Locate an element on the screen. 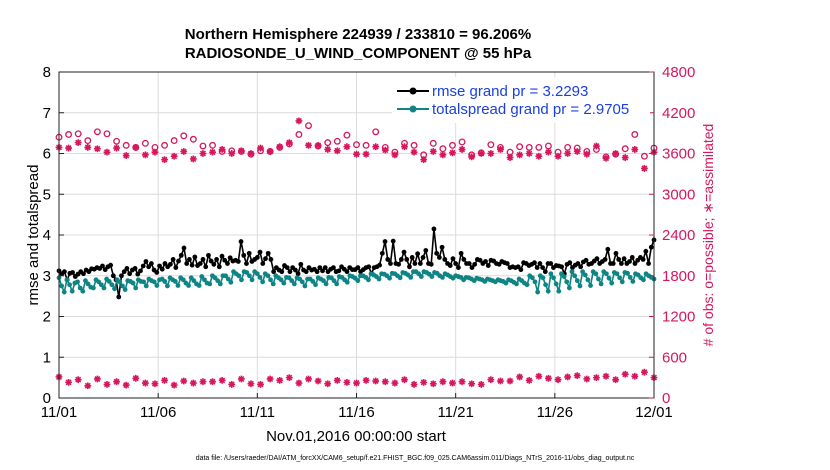  legend-box is located at coordinates (521, 100).